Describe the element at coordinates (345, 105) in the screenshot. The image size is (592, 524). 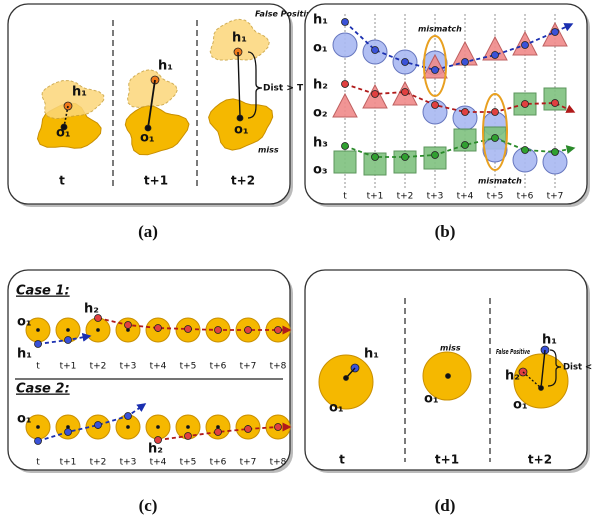
I see `obj-triangle` at that location.